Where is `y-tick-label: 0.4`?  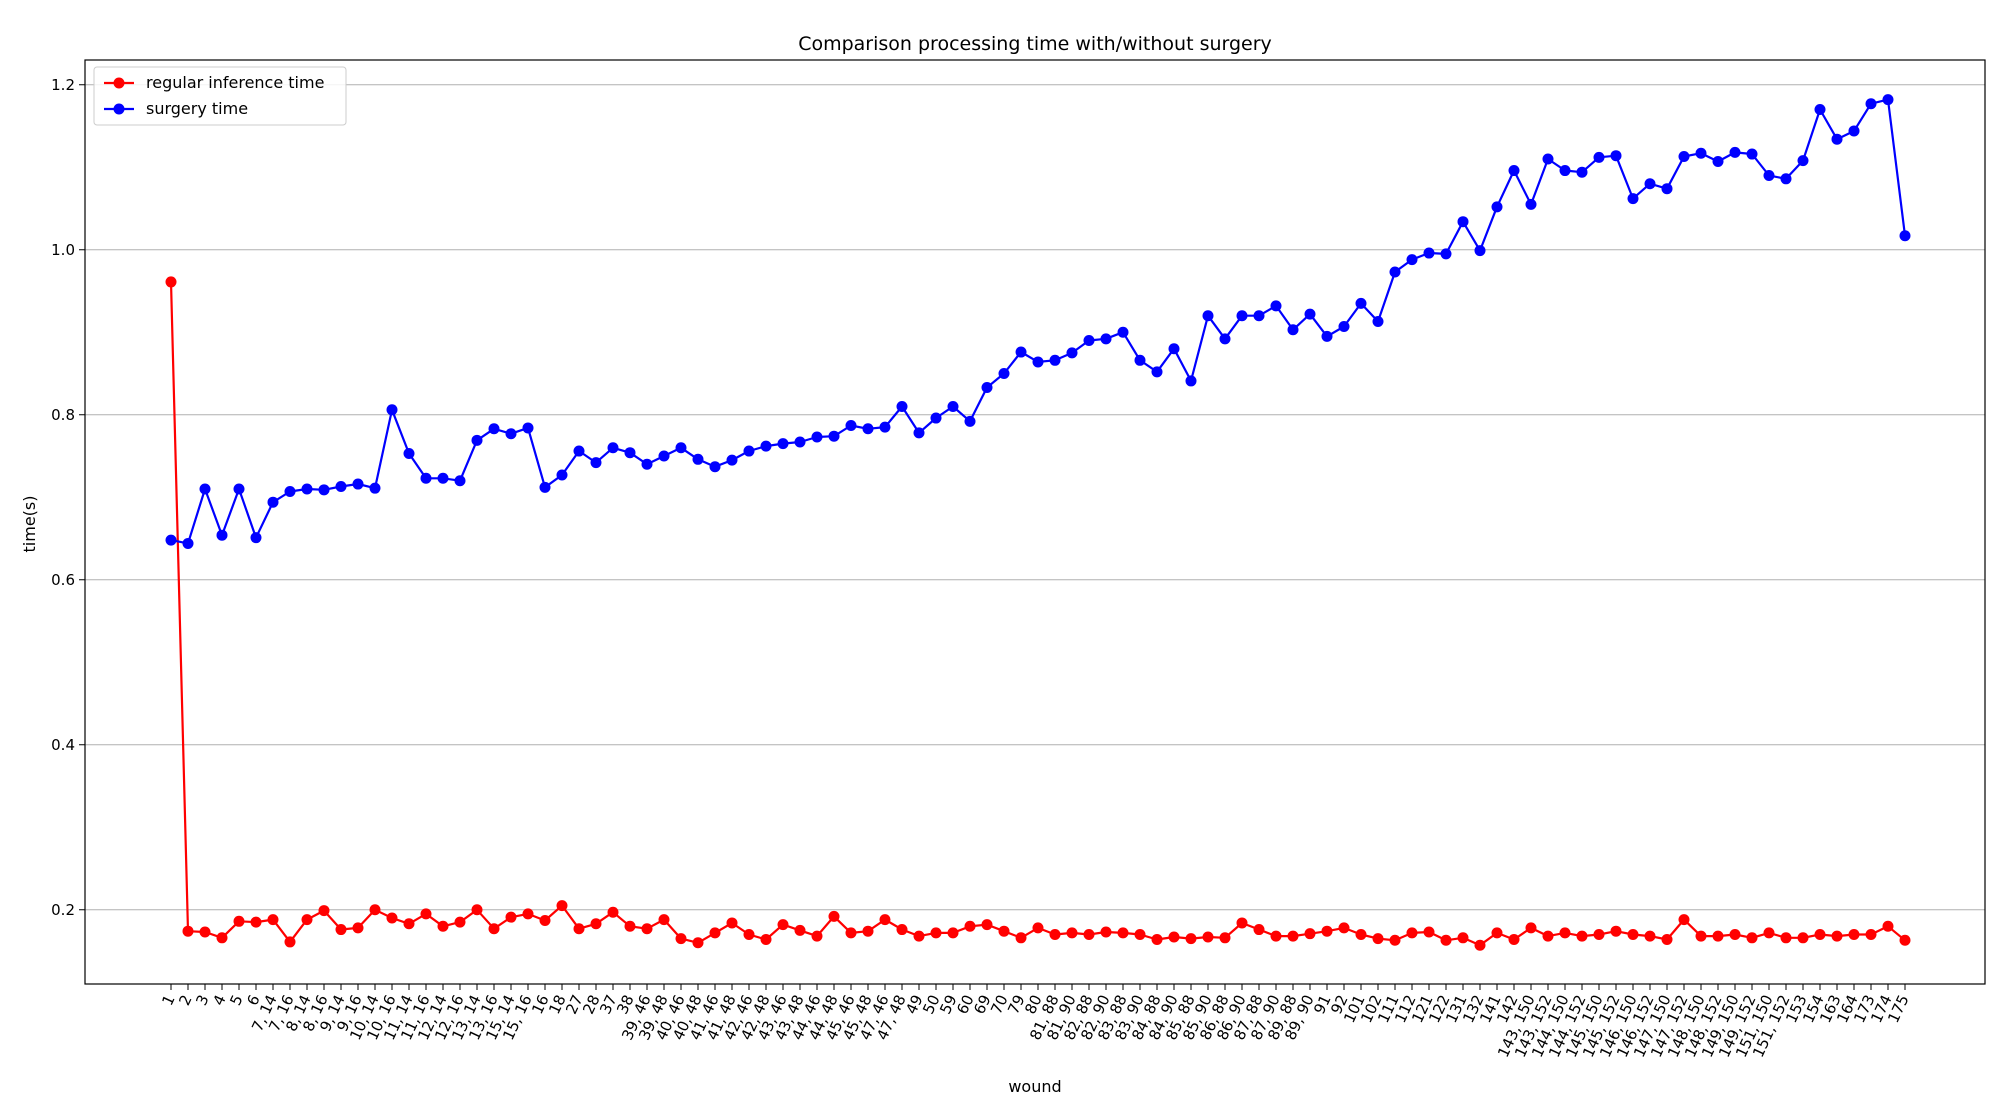 y-tick-label: 0.4 is located at coordinates (63, 745).